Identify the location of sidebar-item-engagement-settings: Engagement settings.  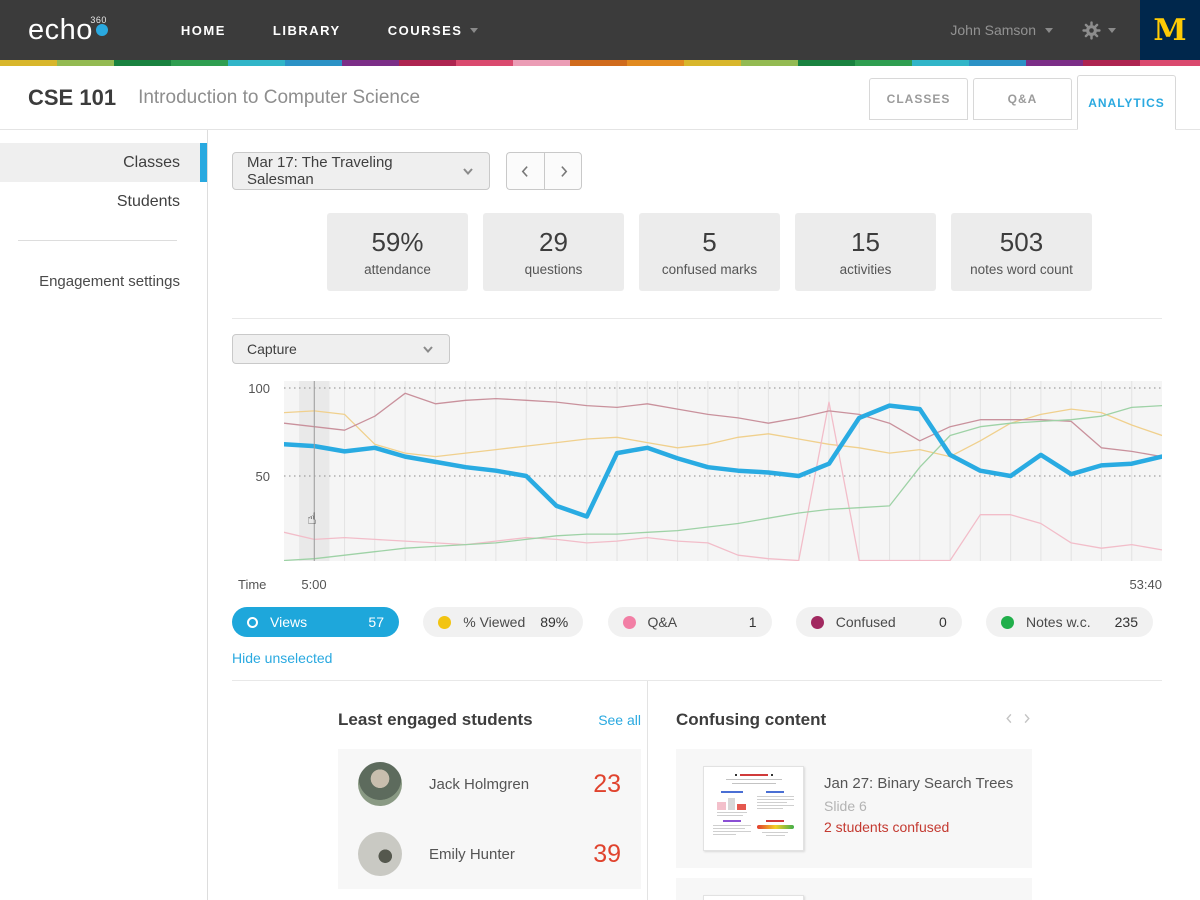
(109, 281).